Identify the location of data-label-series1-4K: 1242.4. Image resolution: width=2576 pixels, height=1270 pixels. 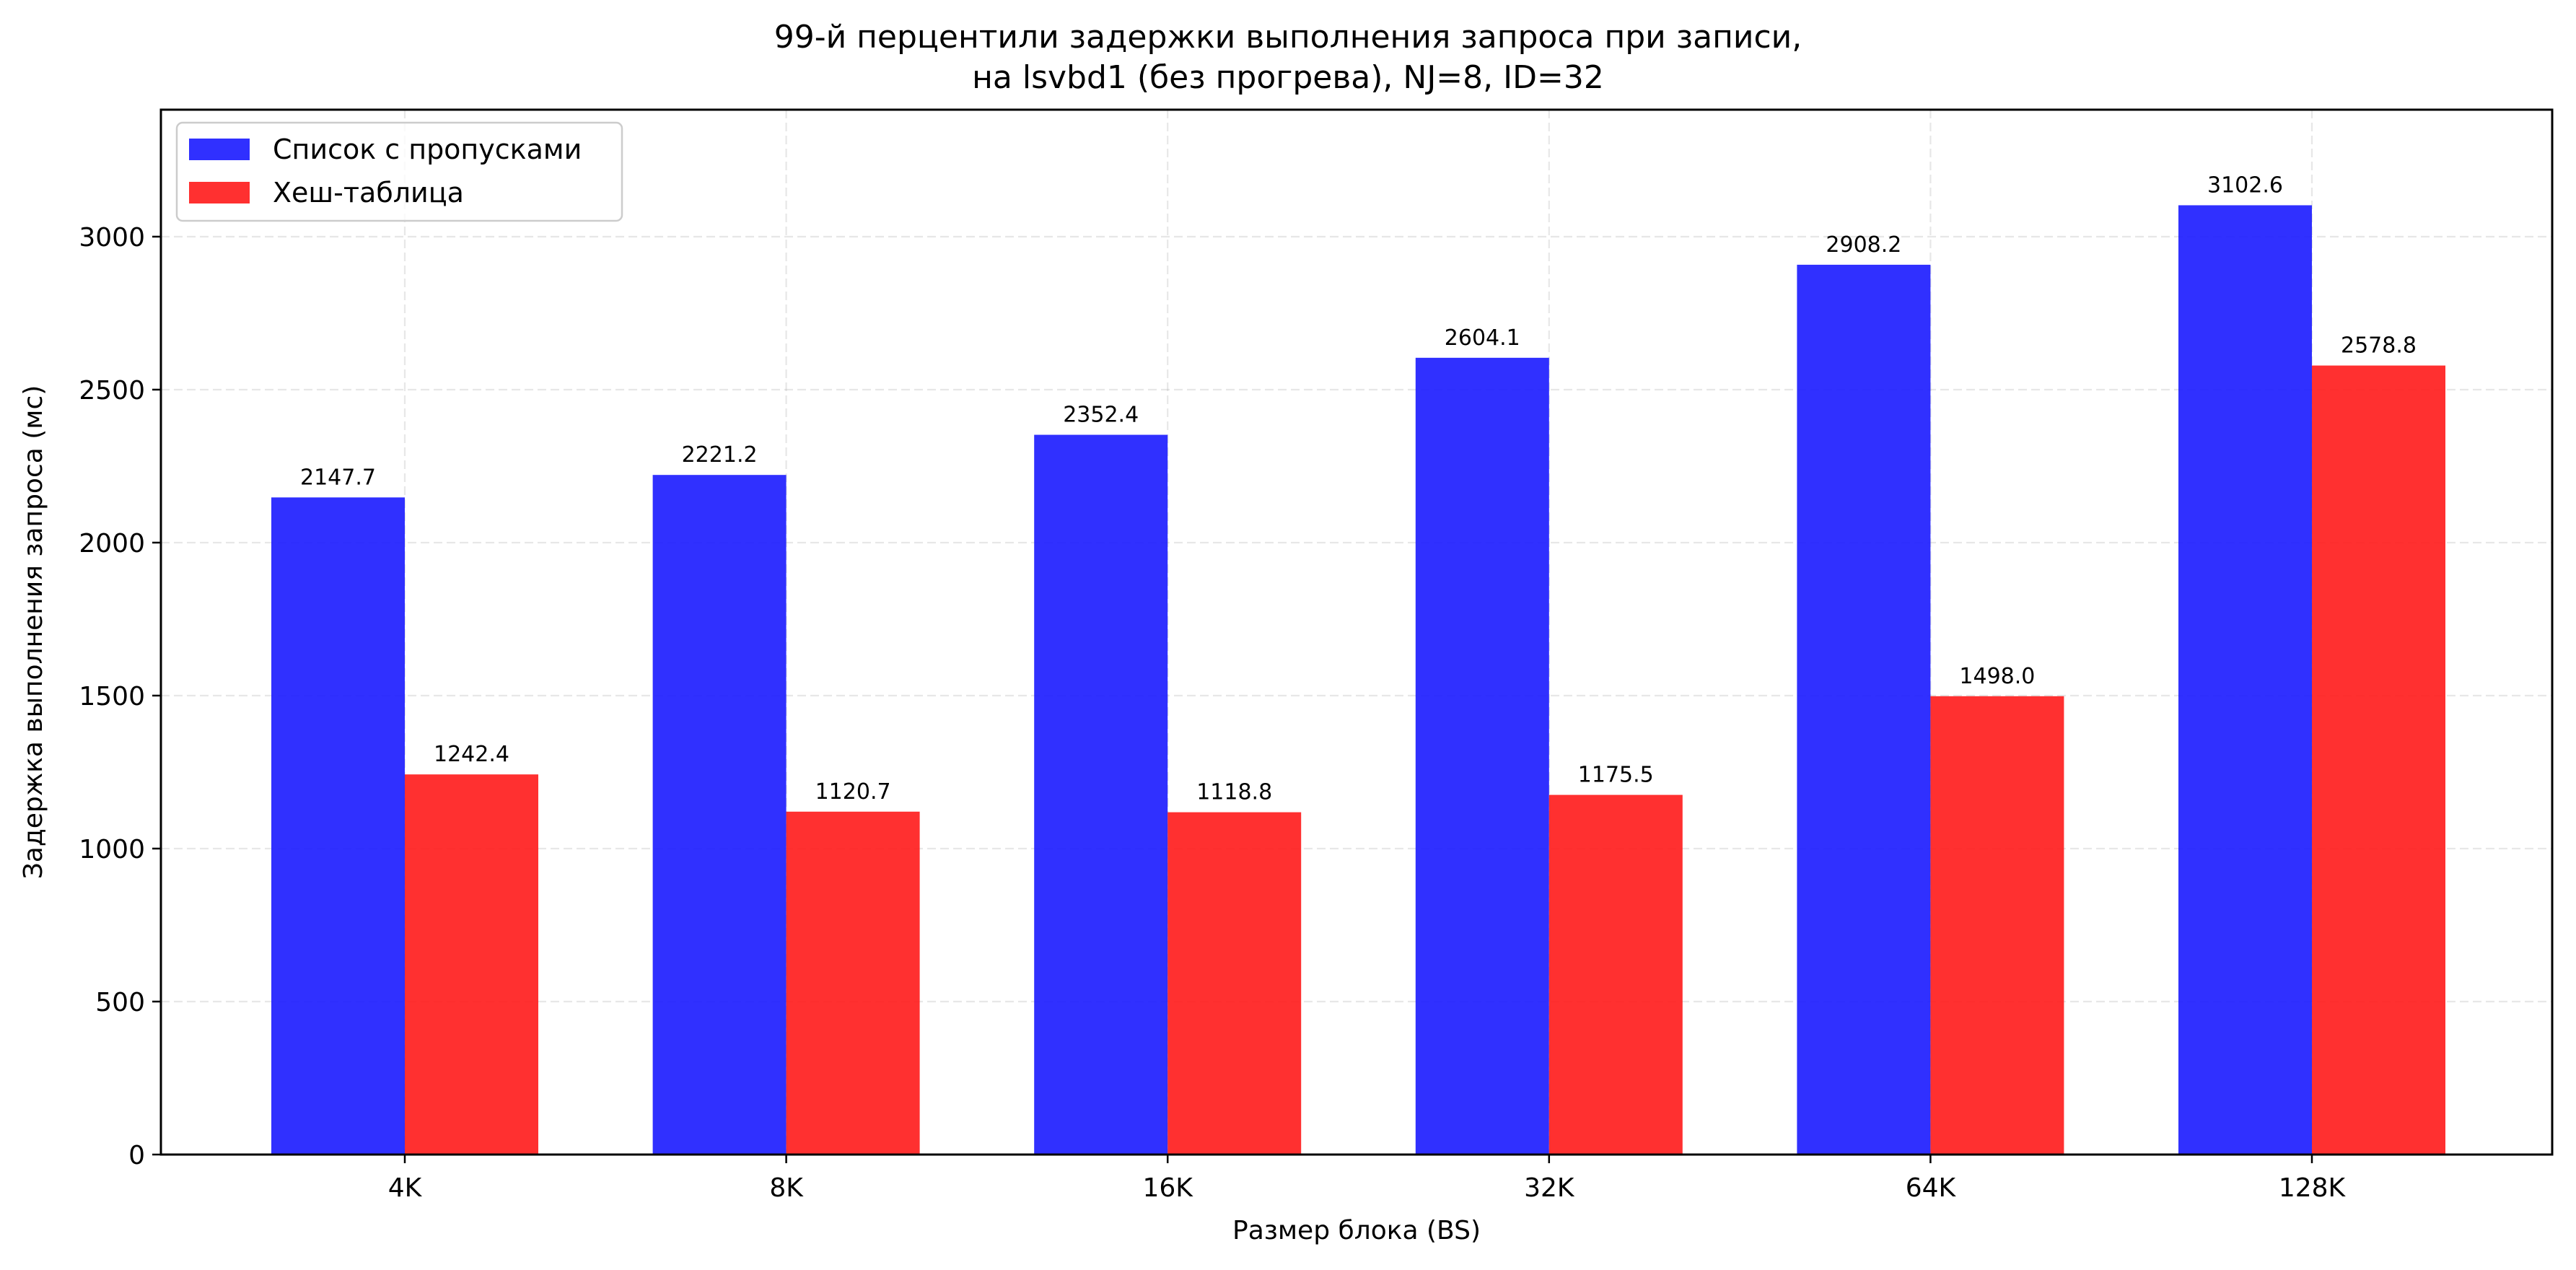
(471, 754).